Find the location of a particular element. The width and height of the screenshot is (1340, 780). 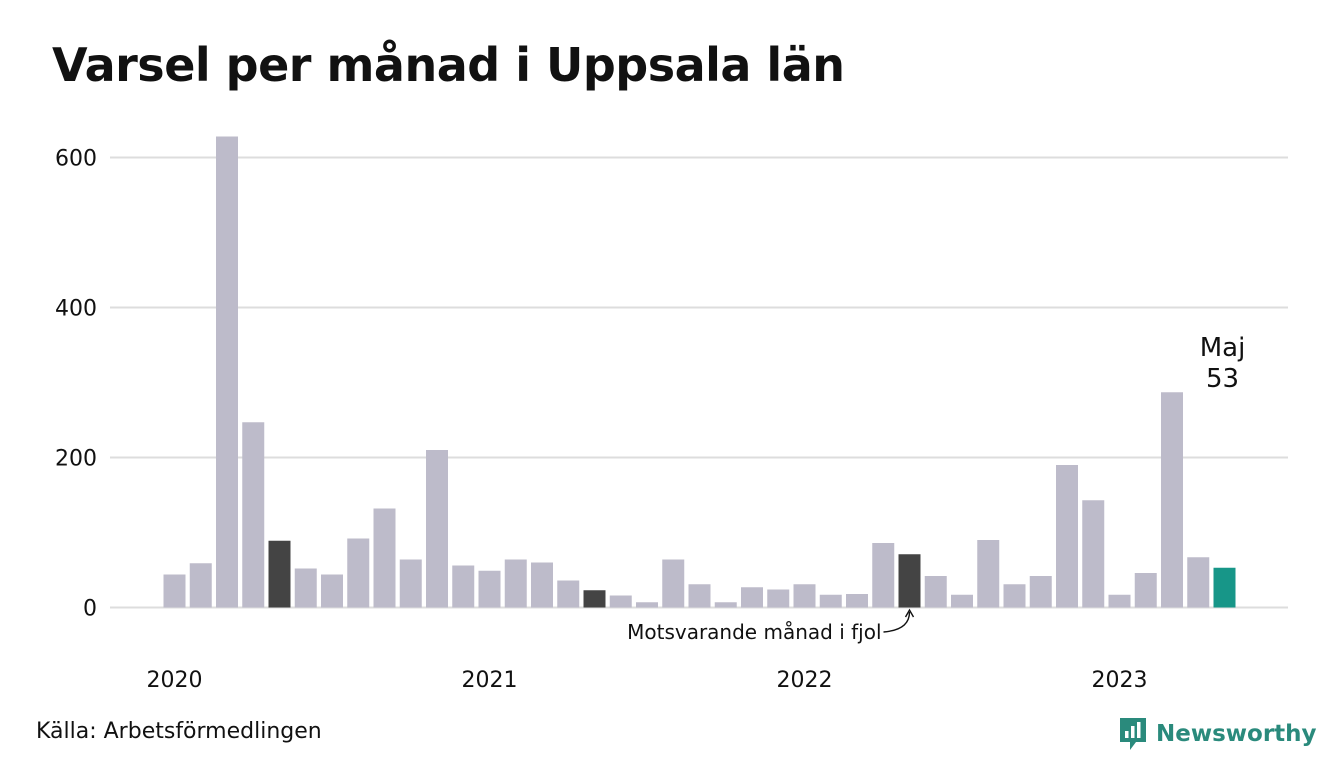

y-tick-label: 400 is located at coordinates (76, 309).